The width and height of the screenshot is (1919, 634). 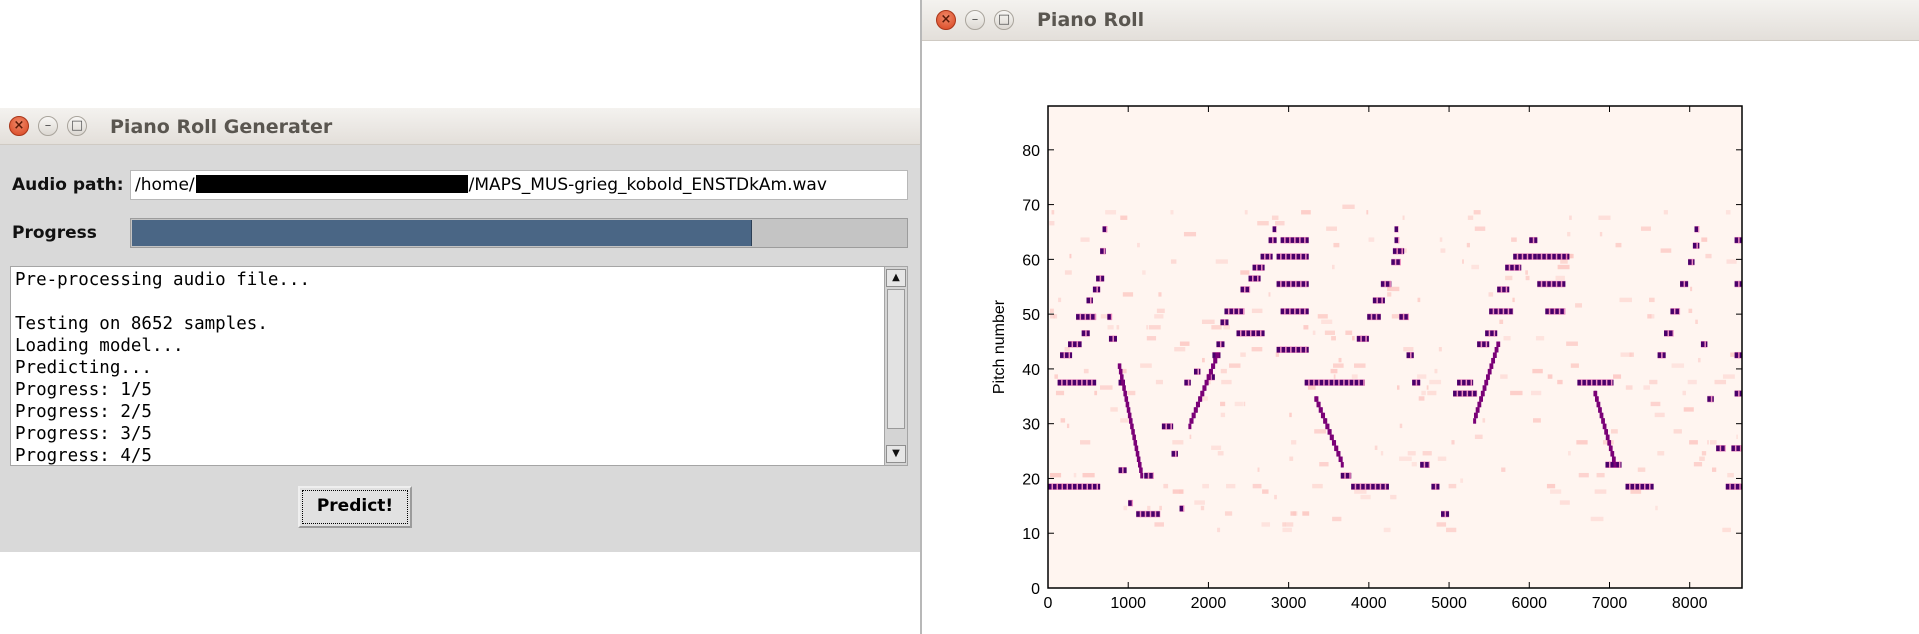 I want to click on audio-path-prefix: /home/, so click(x=165, y=185).